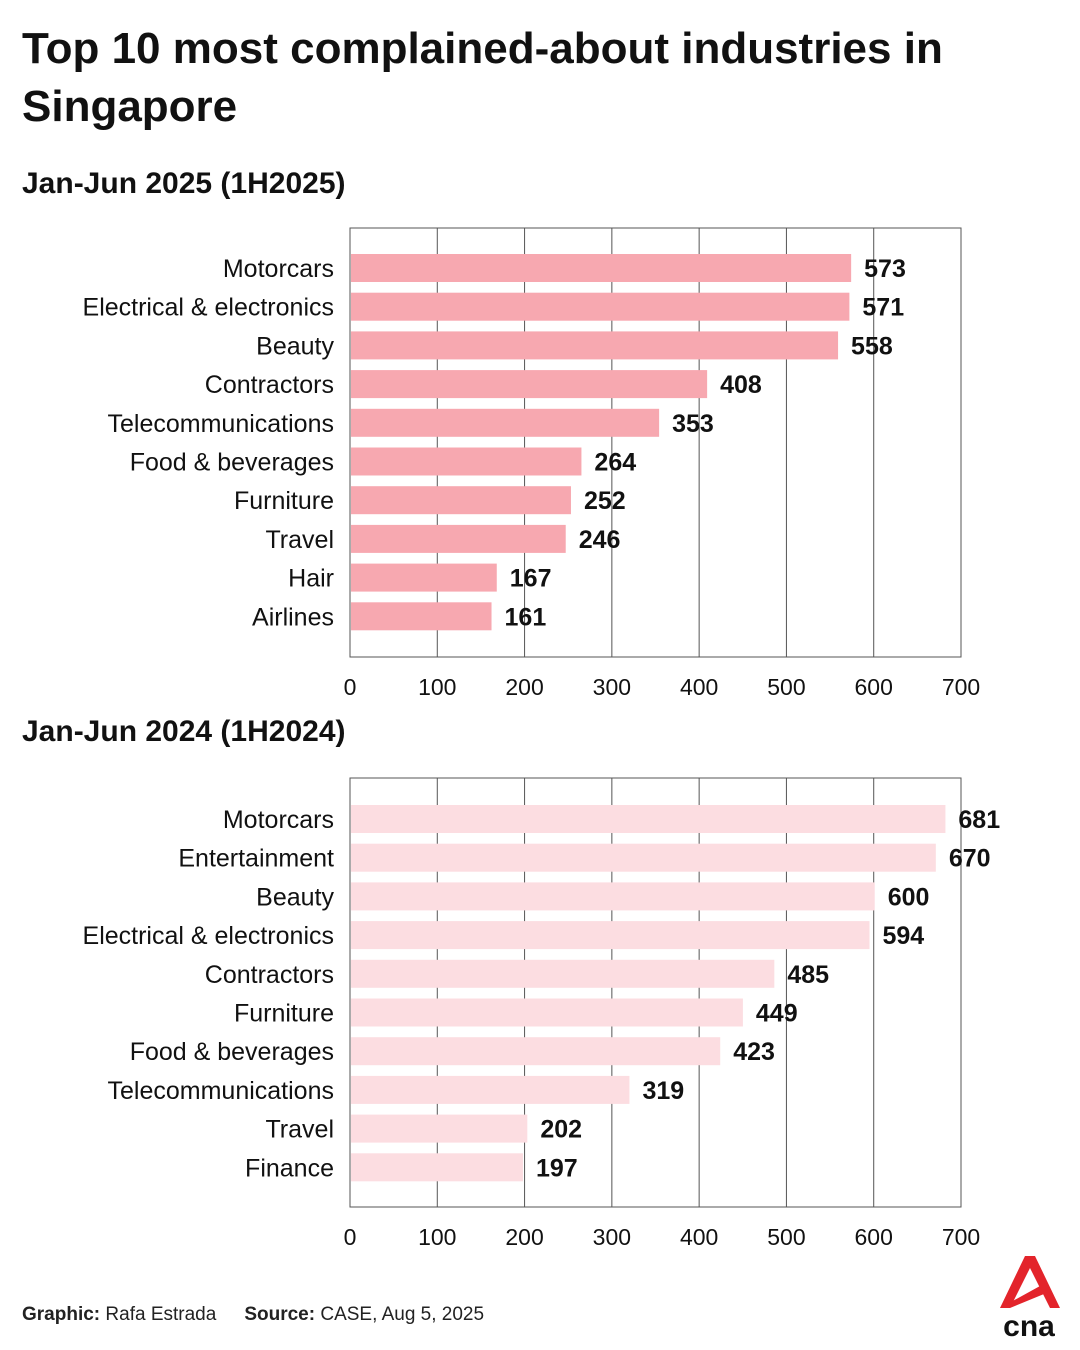  What do you see at coordinates (693, 424) in the screenshot?
I see `chart-2025-value-label: 353` at bounding box center [693, 424].